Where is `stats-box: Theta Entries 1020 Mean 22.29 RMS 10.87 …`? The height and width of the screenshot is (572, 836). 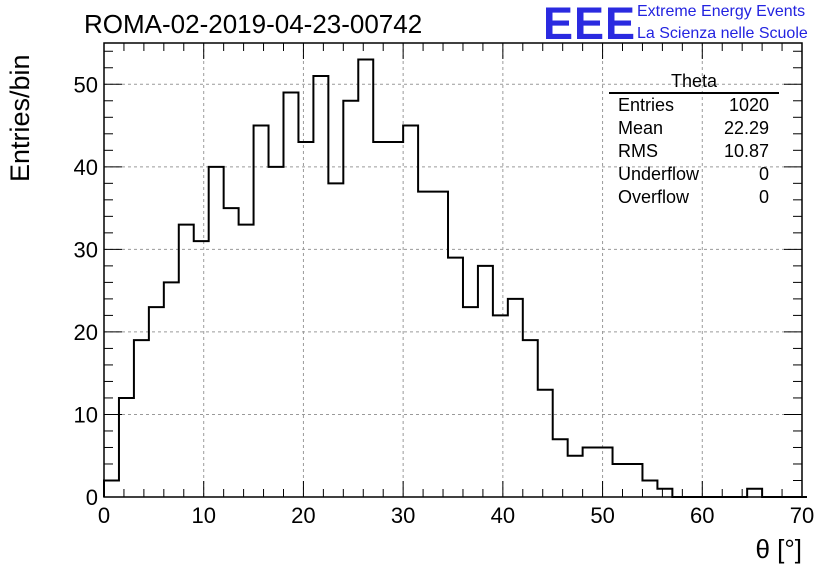 stats-box: Theta Entries 1020 Mean 22.29 RMS 10.87 … is located at coordinates (694, 139).